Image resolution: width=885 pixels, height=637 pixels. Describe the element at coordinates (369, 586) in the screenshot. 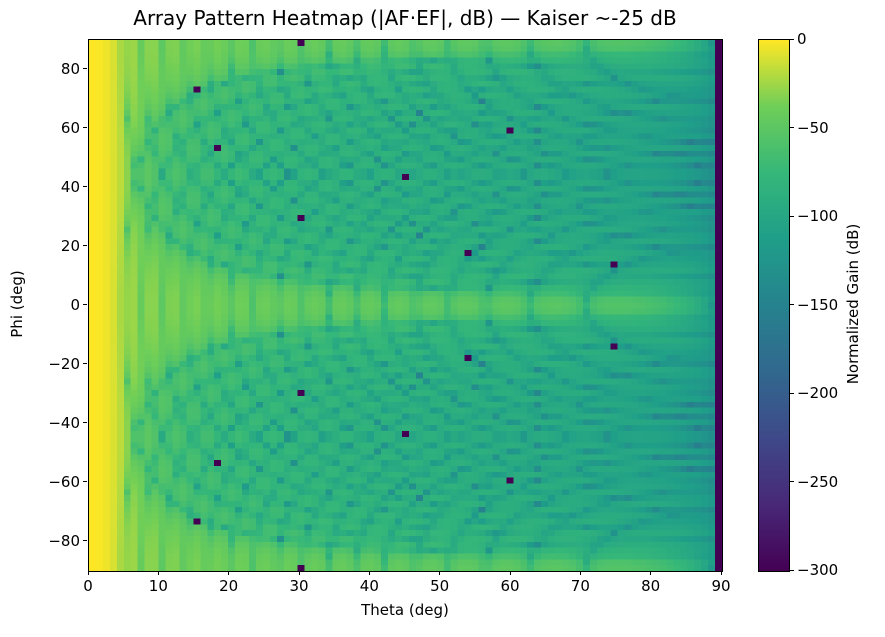

I see `x-axis-tick-label: 40` at that location.